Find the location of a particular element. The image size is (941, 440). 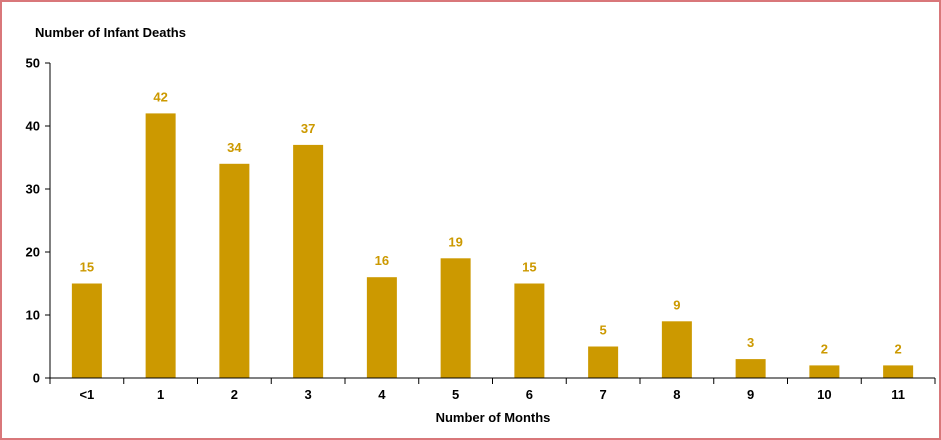

x-tick-label: 7 is located at coordinates (603, 394).